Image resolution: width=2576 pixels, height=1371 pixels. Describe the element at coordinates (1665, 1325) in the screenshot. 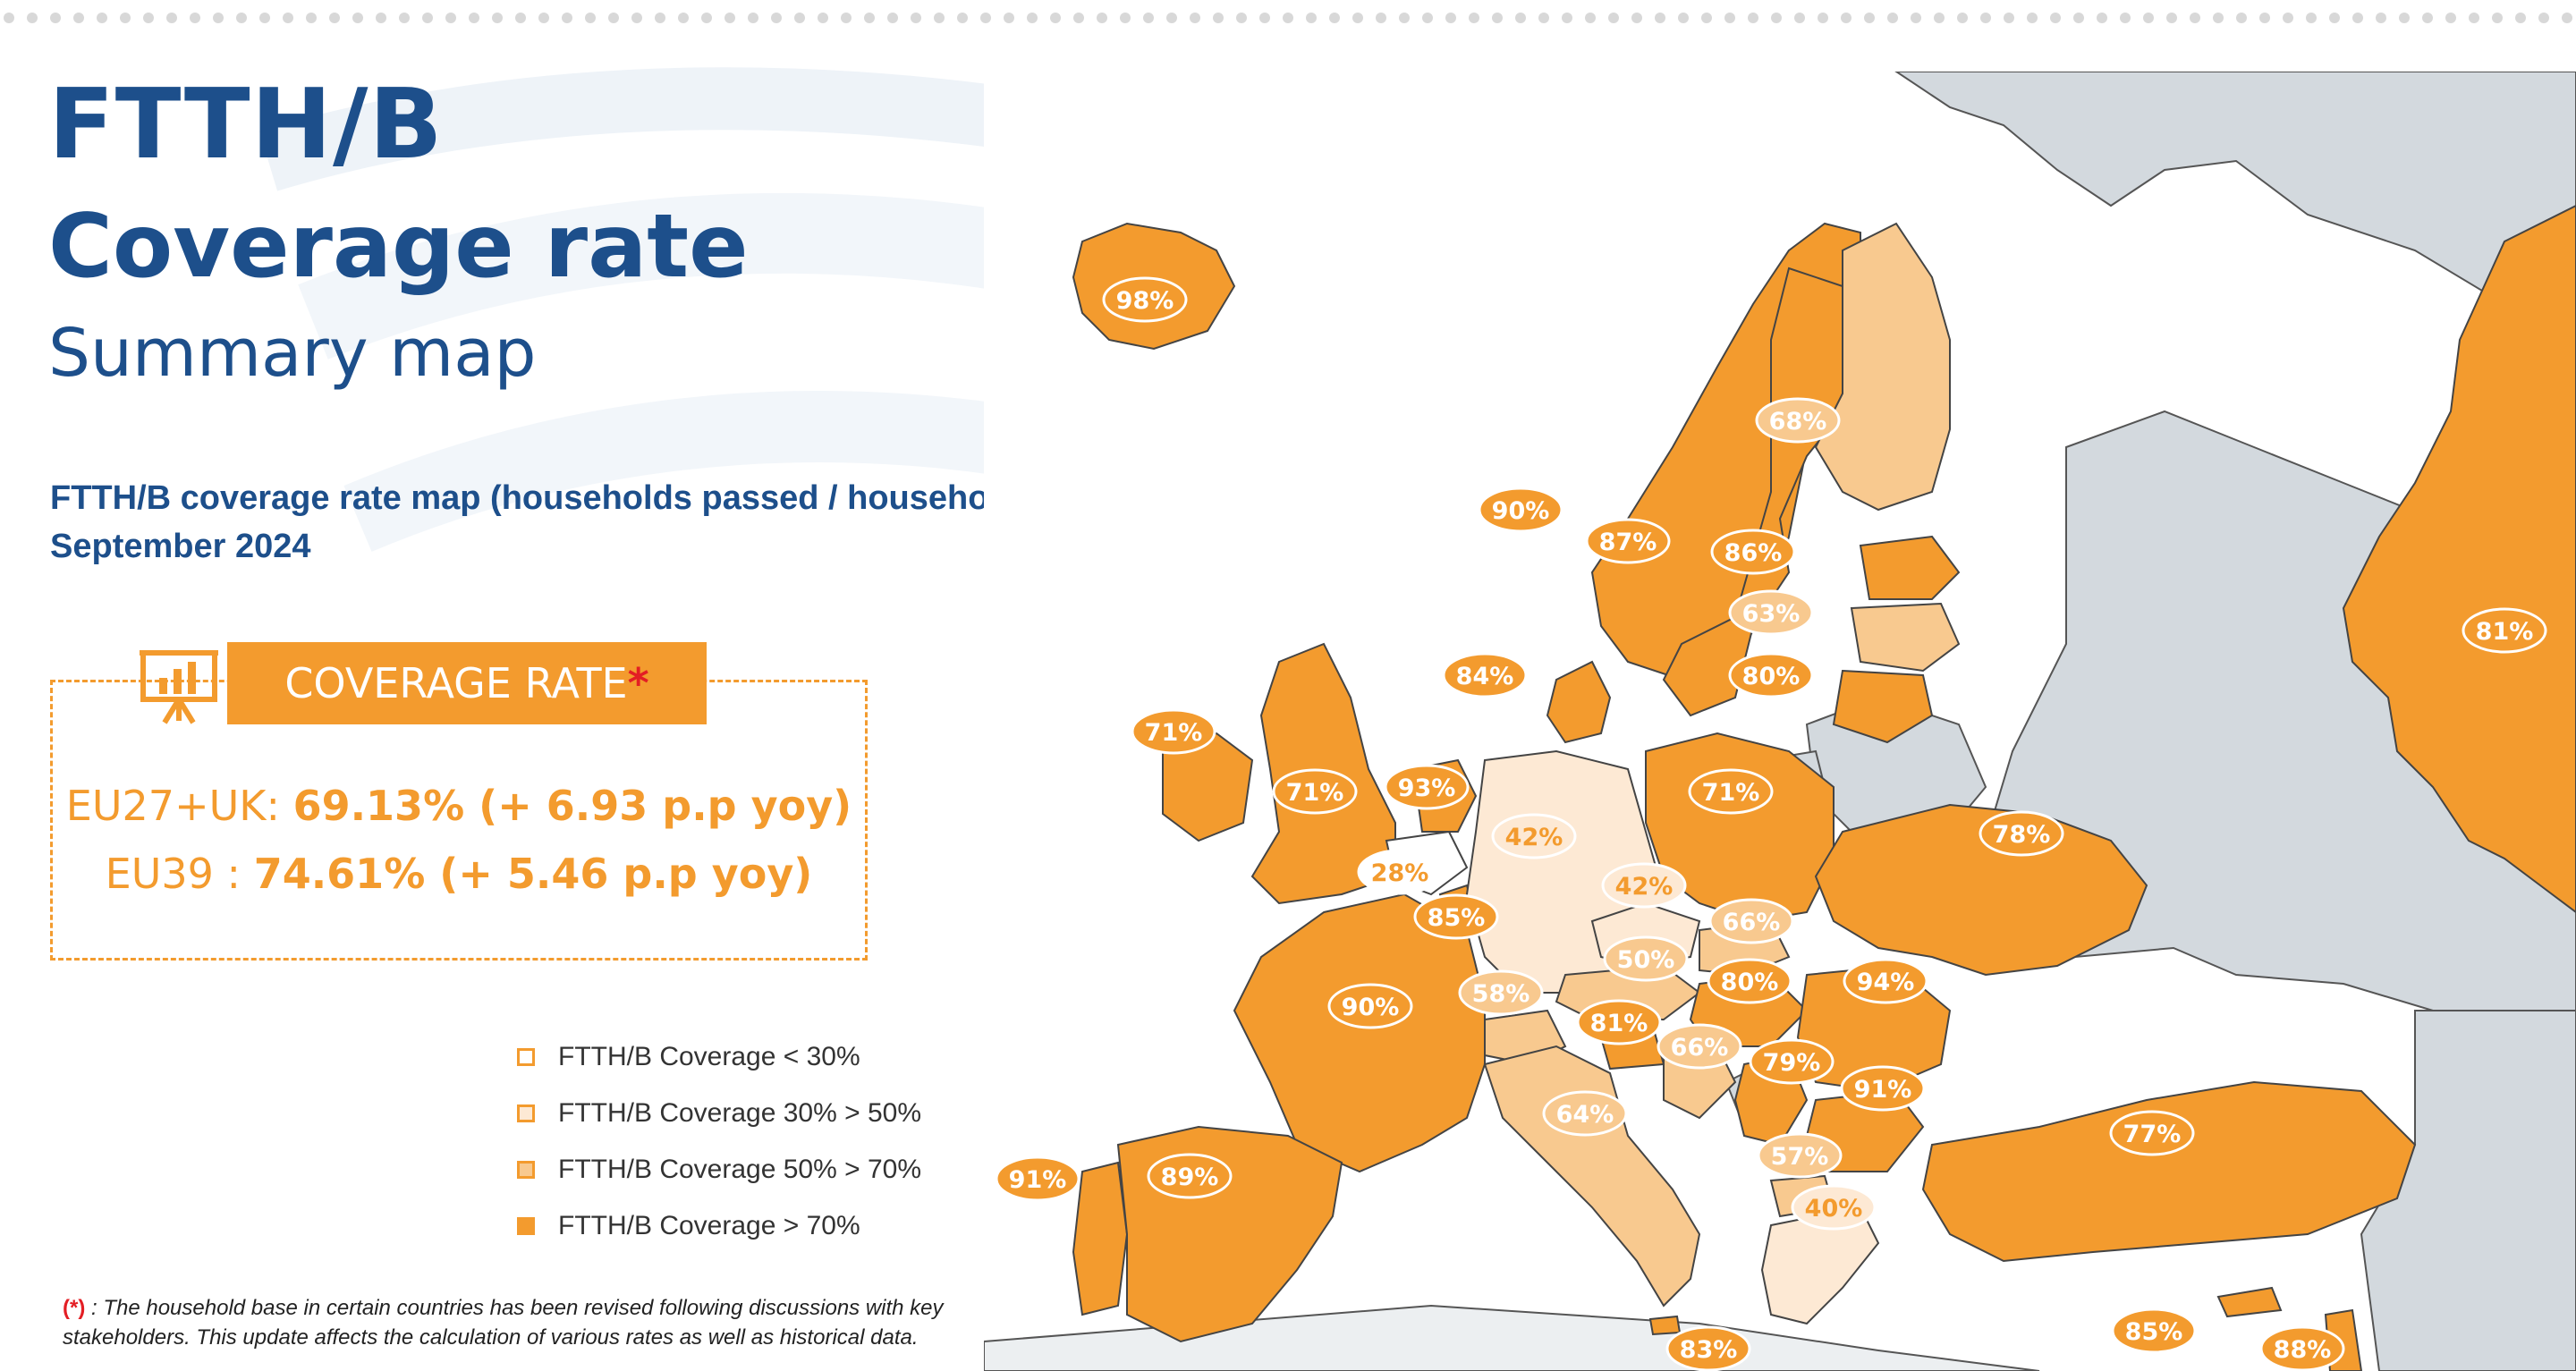

I see `country-malta` at that location.